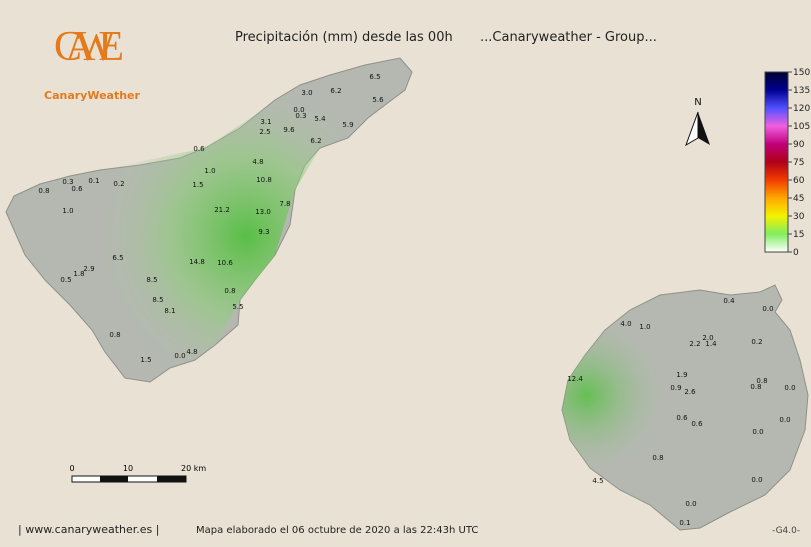 Image resolution: width=811 pixels, height=547 pixels. Describe the element at coordinates (78, 274) in the screenshot. I see `station-value: 1.8` at that location.